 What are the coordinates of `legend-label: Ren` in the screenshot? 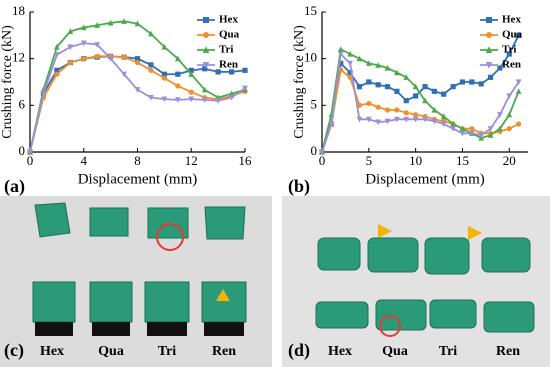 It's located at (228, 65).